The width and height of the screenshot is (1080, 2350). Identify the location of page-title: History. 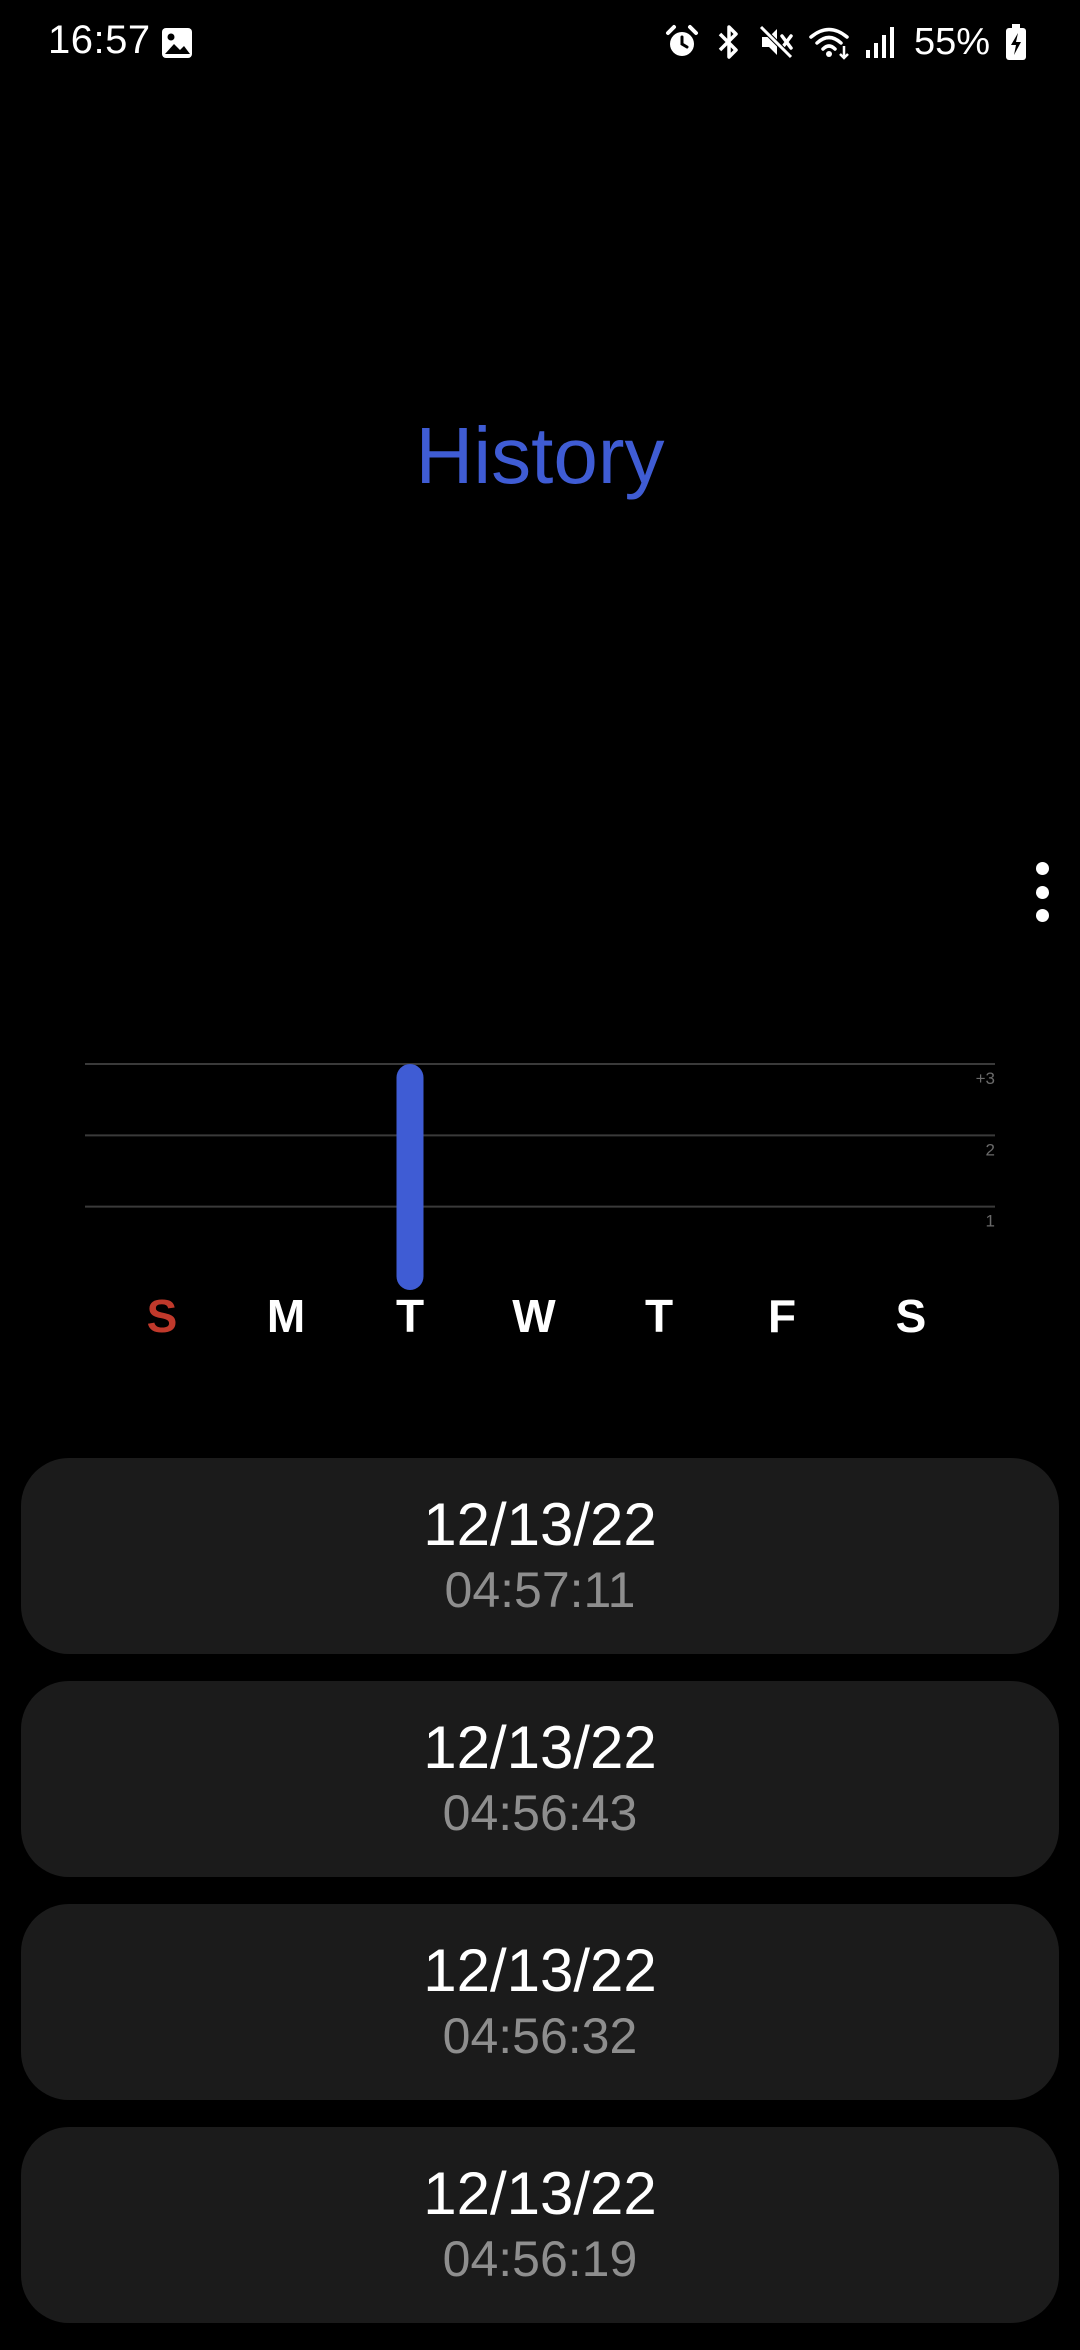
(540, 455).